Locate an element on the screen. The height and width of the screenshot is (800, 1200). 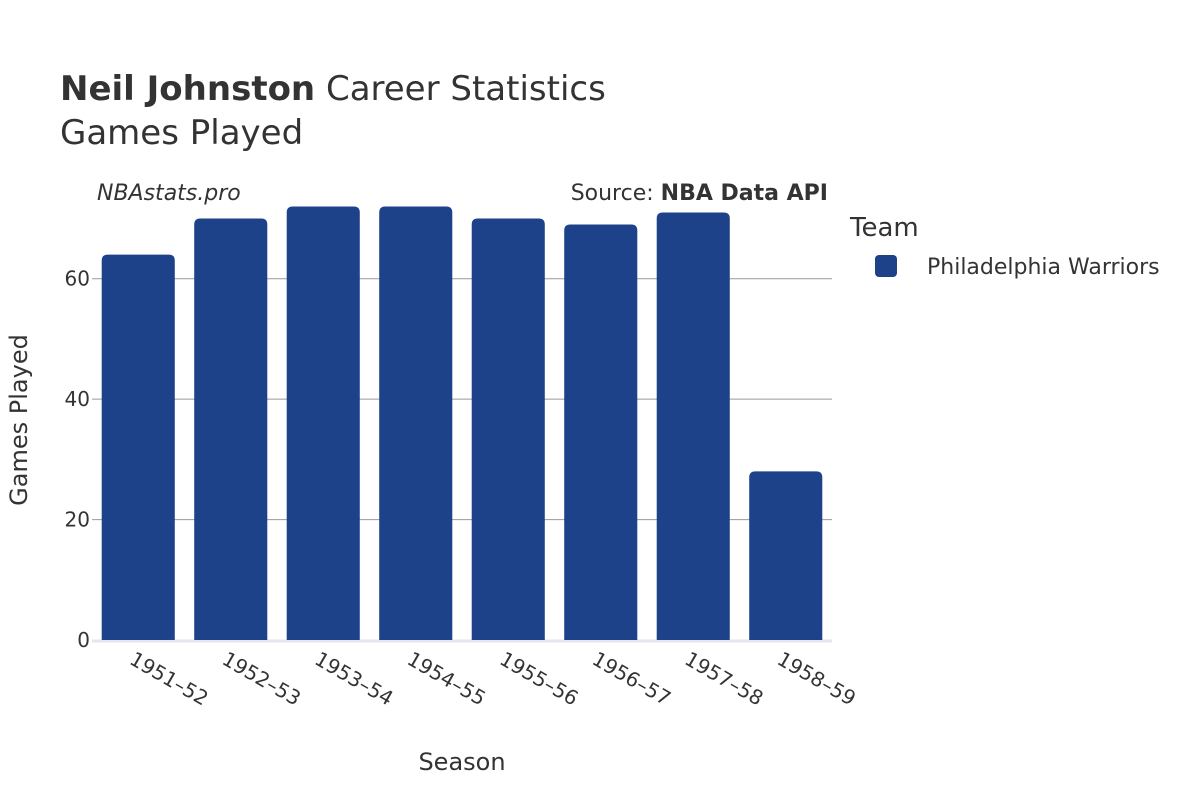
legend-title: Team is located at coordinates (884, 228).